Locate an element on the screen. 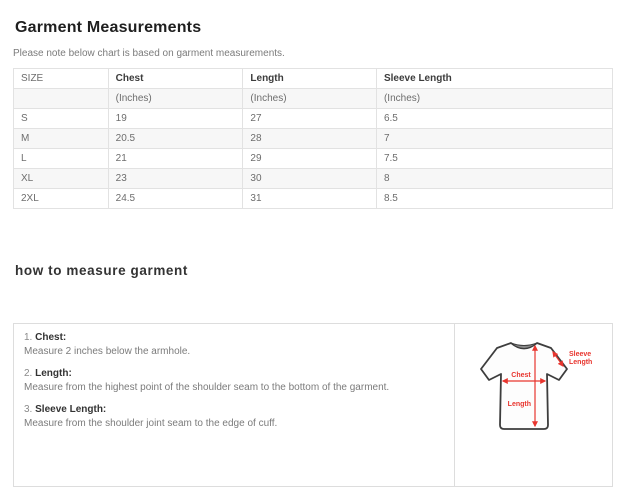  table-row-2xl: 2XL 24.5 31 8.5 is located at coordinates (313, 198).